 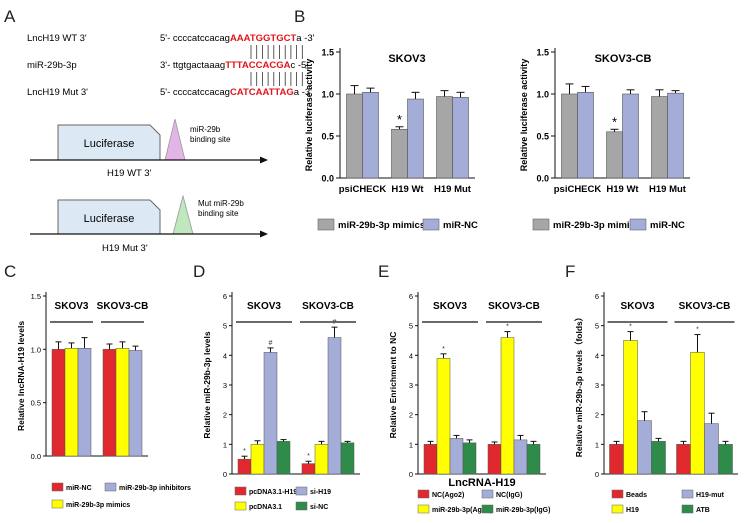 I want to click on y-tick-label: 5, so click(x=225, y=326).